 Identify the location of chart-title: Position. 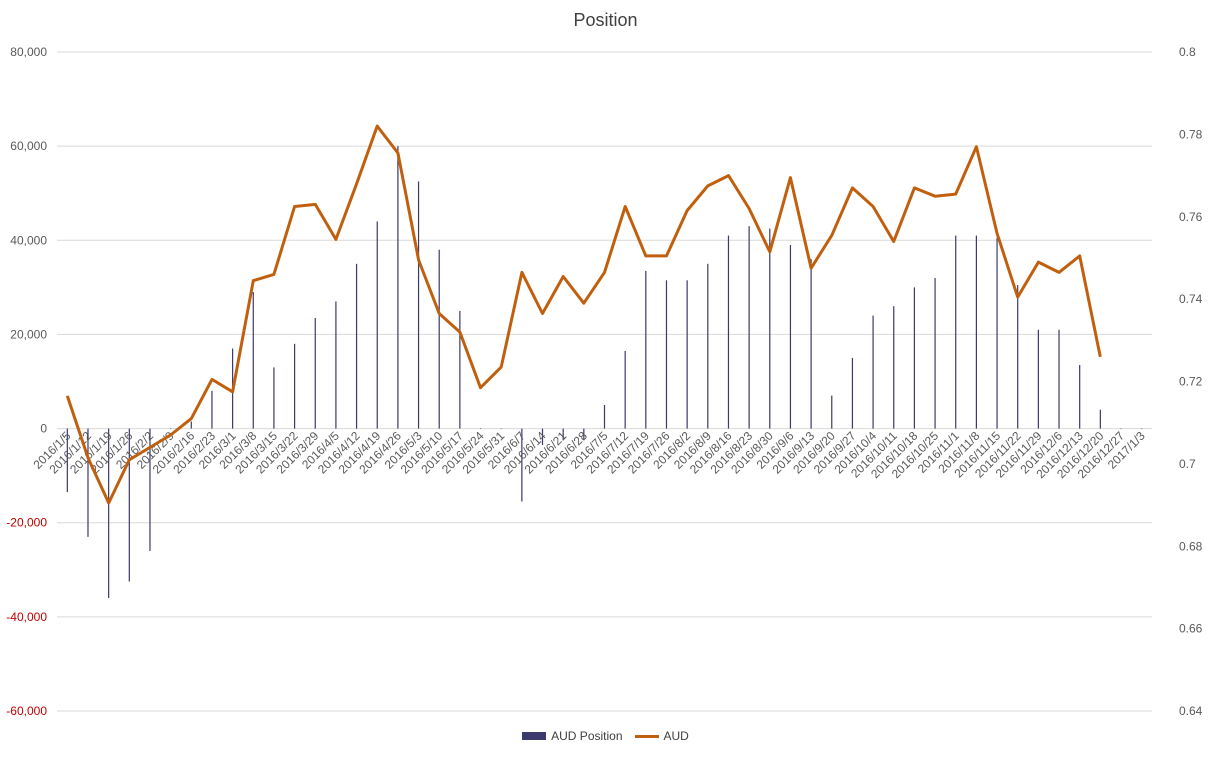
(605, 20).